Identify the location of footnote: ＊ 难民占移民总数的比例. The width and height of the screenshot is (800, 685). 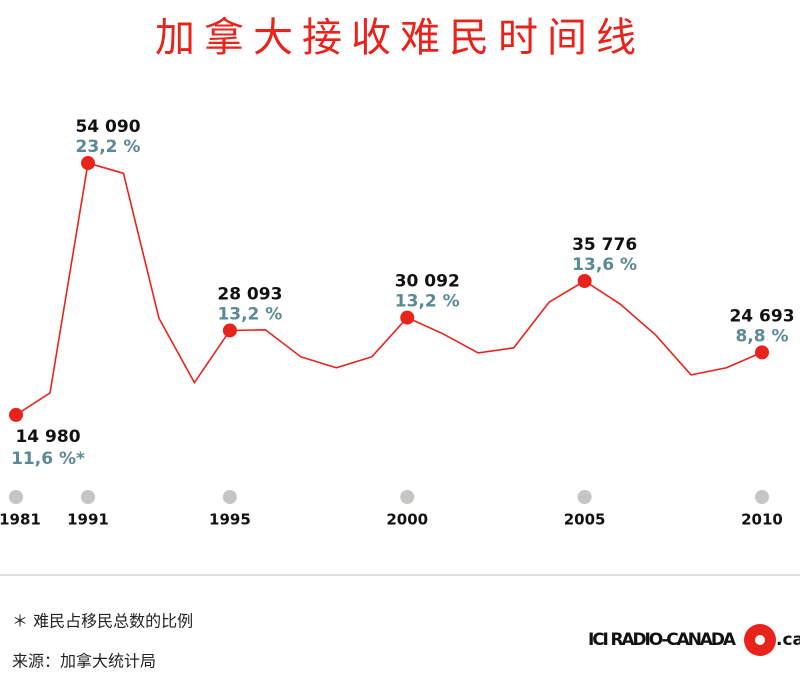
(102, 621).